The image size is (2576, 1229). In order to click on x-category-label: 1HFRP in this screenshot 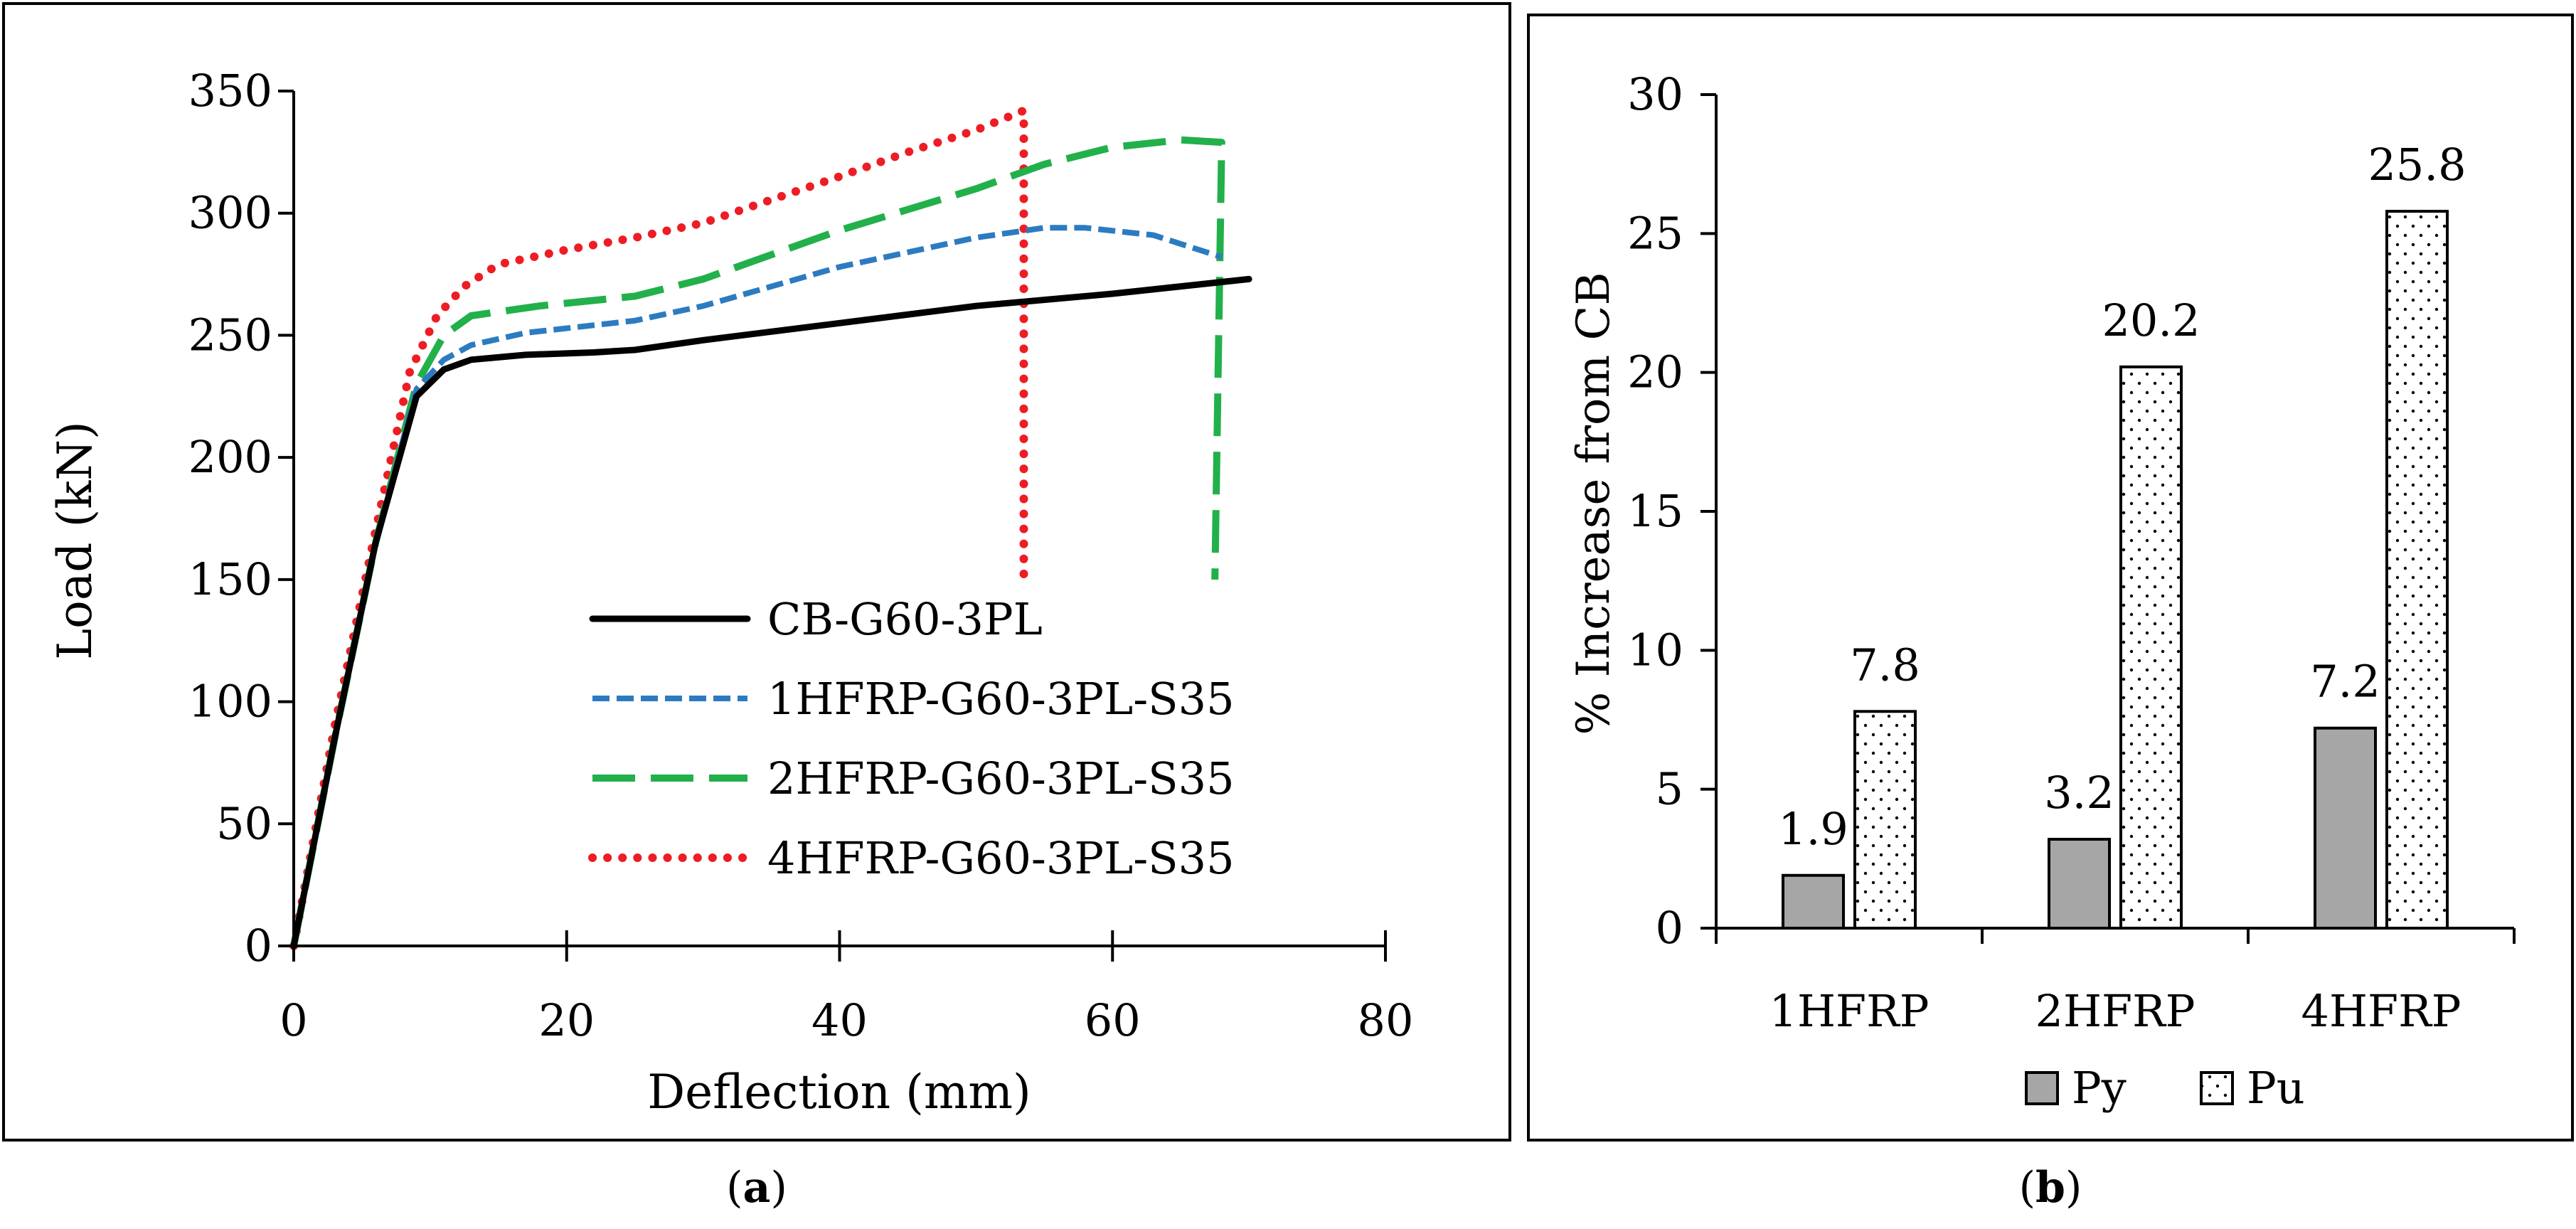, I will do `click(1849, 1011)`.